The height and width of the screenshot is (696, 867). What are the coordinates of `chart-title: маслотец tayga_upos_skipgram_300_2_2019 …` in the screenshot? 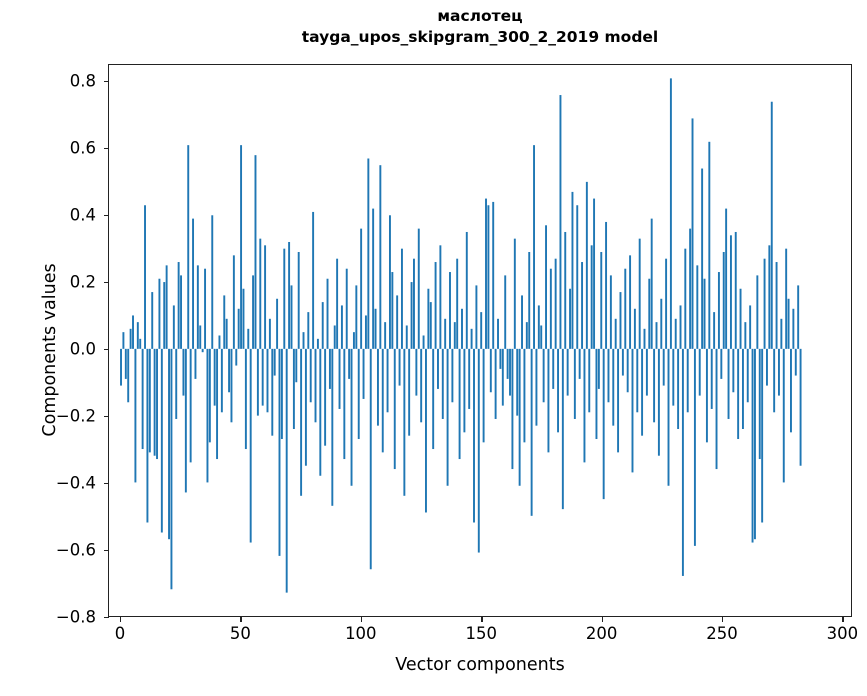 It's located at (480, 26).